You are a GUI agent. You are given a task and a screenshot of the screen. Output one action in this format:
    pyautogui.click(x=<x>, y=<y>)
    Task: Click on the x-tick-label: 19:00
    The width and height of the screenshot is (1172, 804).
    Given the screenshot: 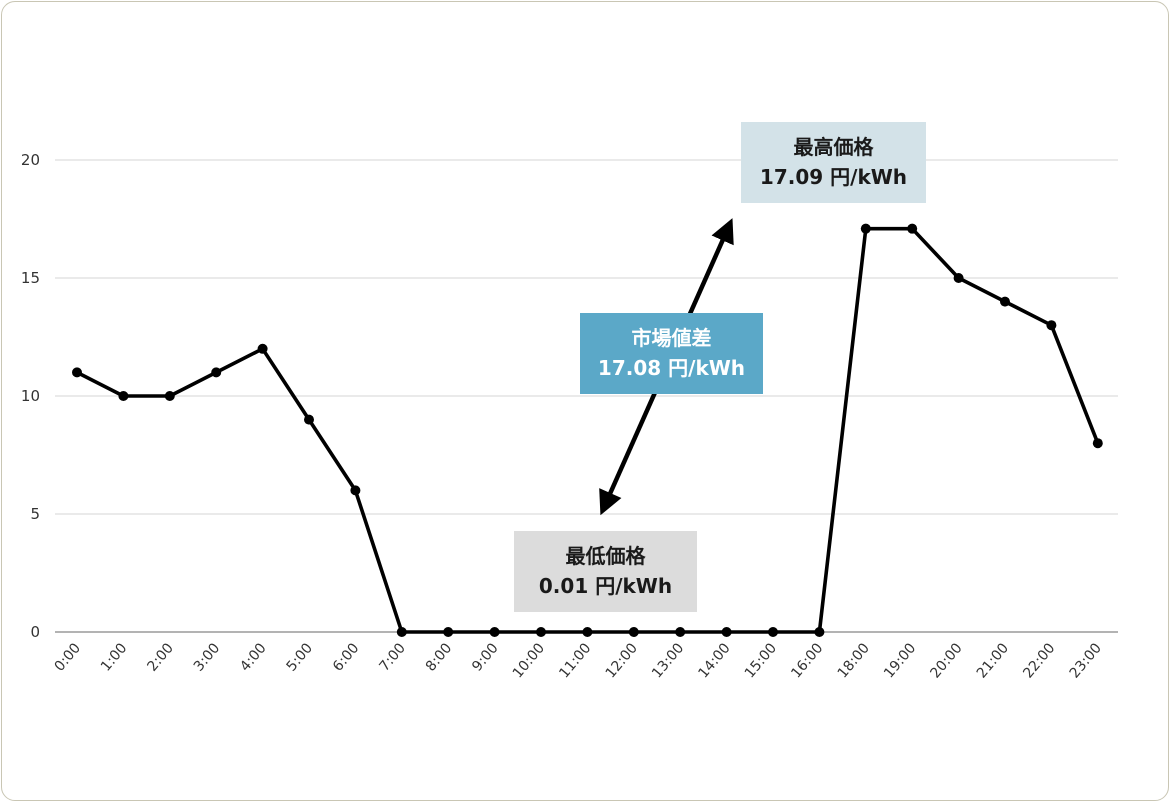 What is the action you would take?
    pyautogui.click(x=900, y=660)
    